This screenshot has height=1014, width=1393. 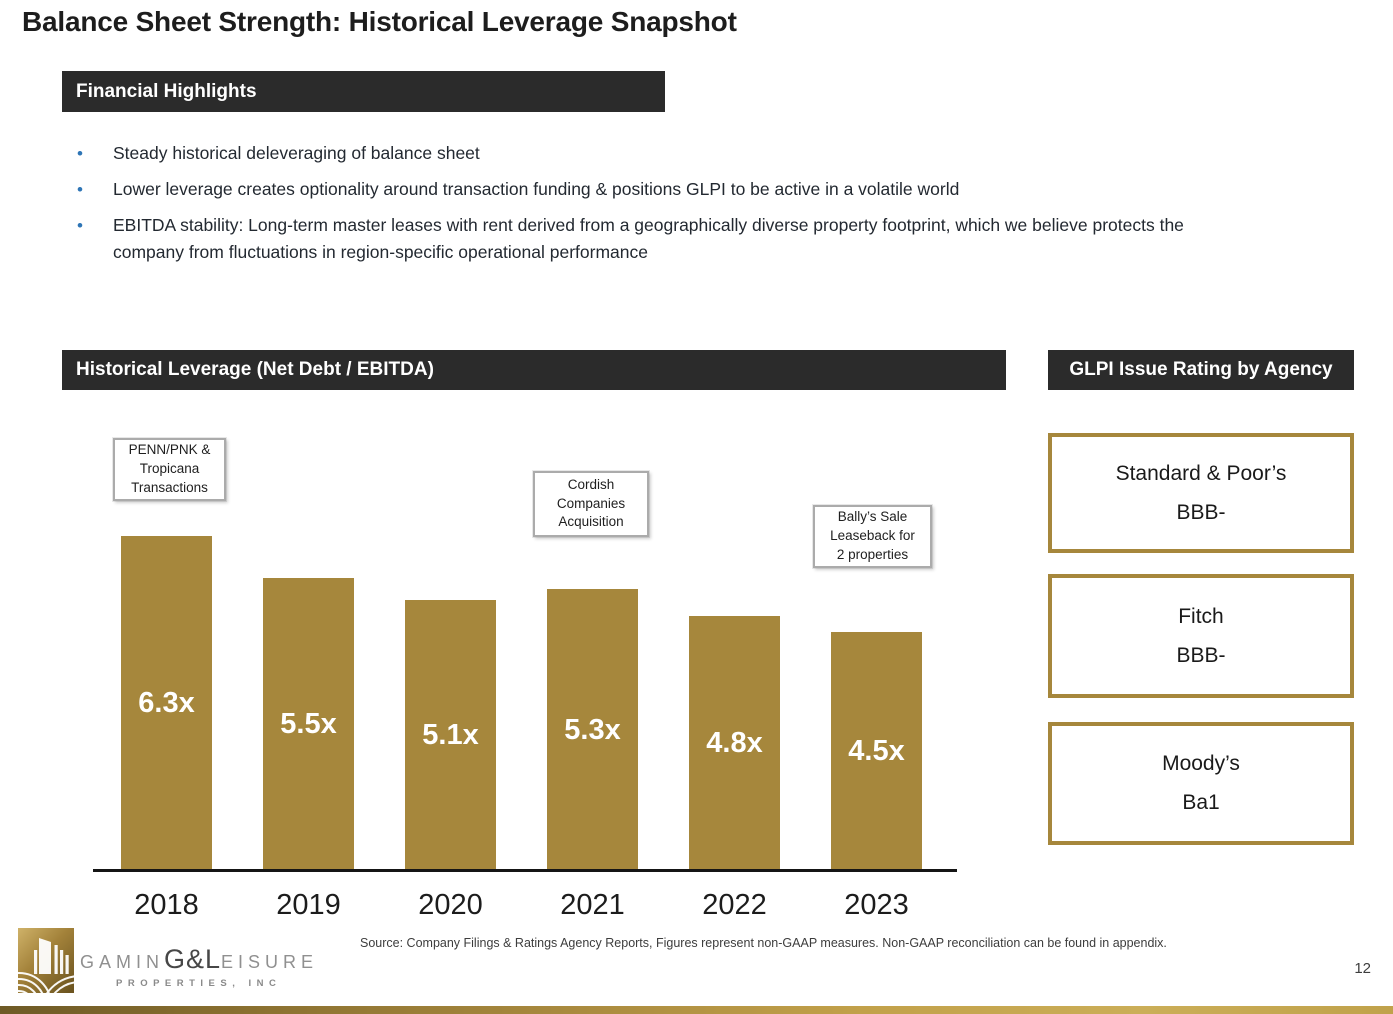 What do you see at coordinates (199, 983) in the screenshot?
I see `logo-subtitle: PROPERTIES, INC` at bounding box center [199, 983].